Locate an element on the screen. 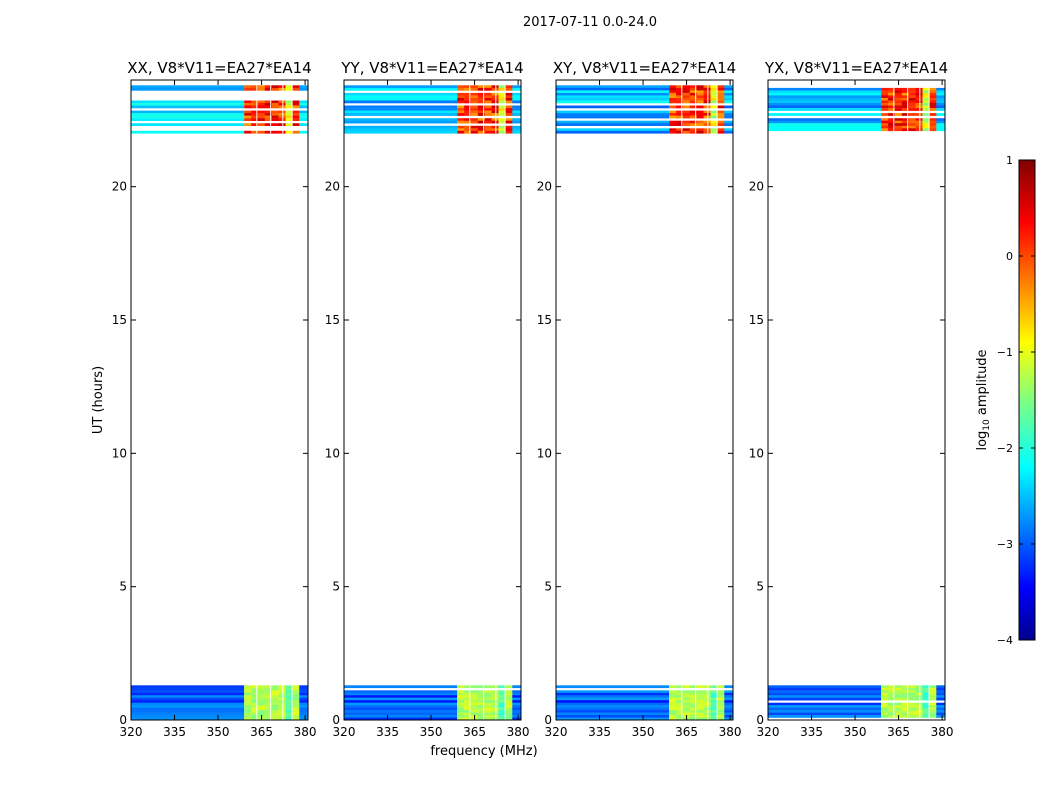  y-tick-label: 0 is located at coordinates (760, 720).